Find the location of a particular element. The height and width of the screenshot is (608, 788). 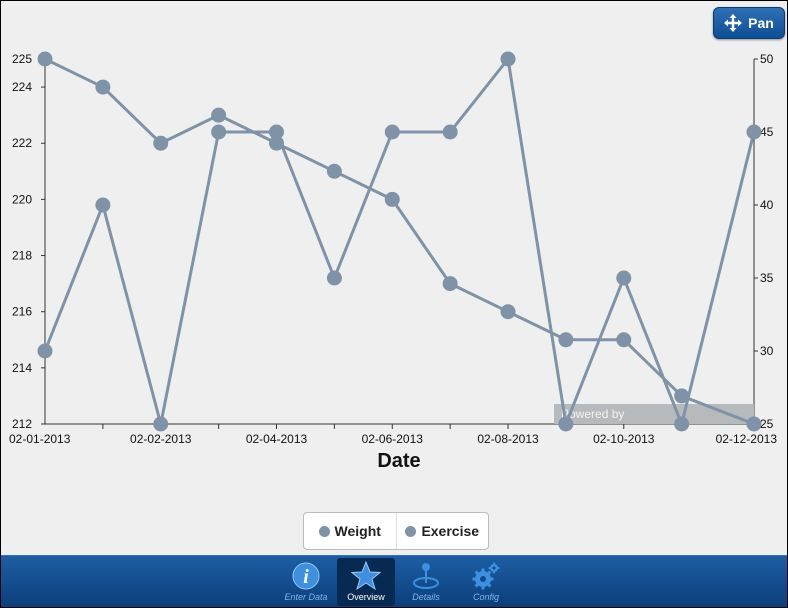

legend-item-exercise: Exercise is located at coordinates (442, 531).